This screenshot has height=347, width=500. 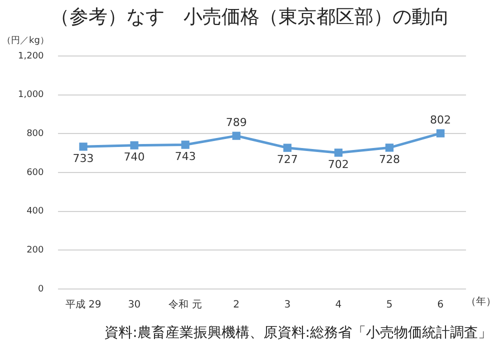 I want to click on y-axis-title: （円／kg）, so click(x=25, y=41).